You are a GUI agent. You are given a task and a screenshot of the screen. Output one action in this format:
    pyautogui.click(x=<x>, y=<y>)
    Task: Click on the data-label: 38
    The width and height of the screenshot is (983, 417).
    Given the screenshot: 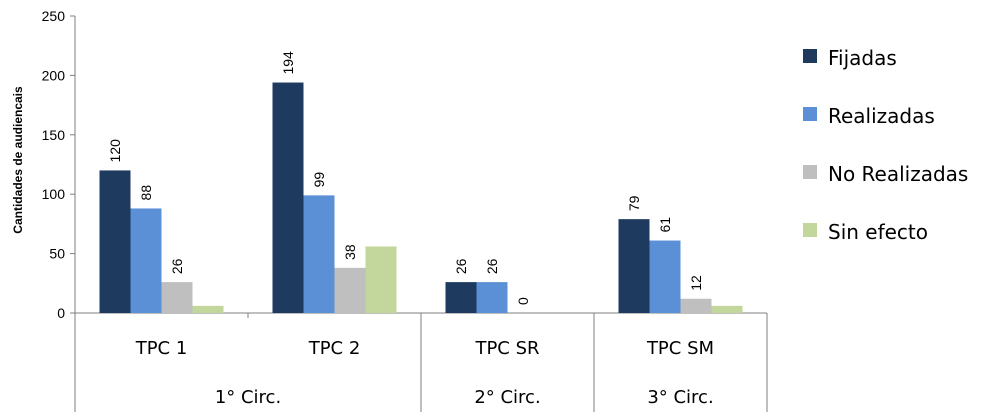 What is the action you would take?
    pyautogui.click(x=350, y=252)
    